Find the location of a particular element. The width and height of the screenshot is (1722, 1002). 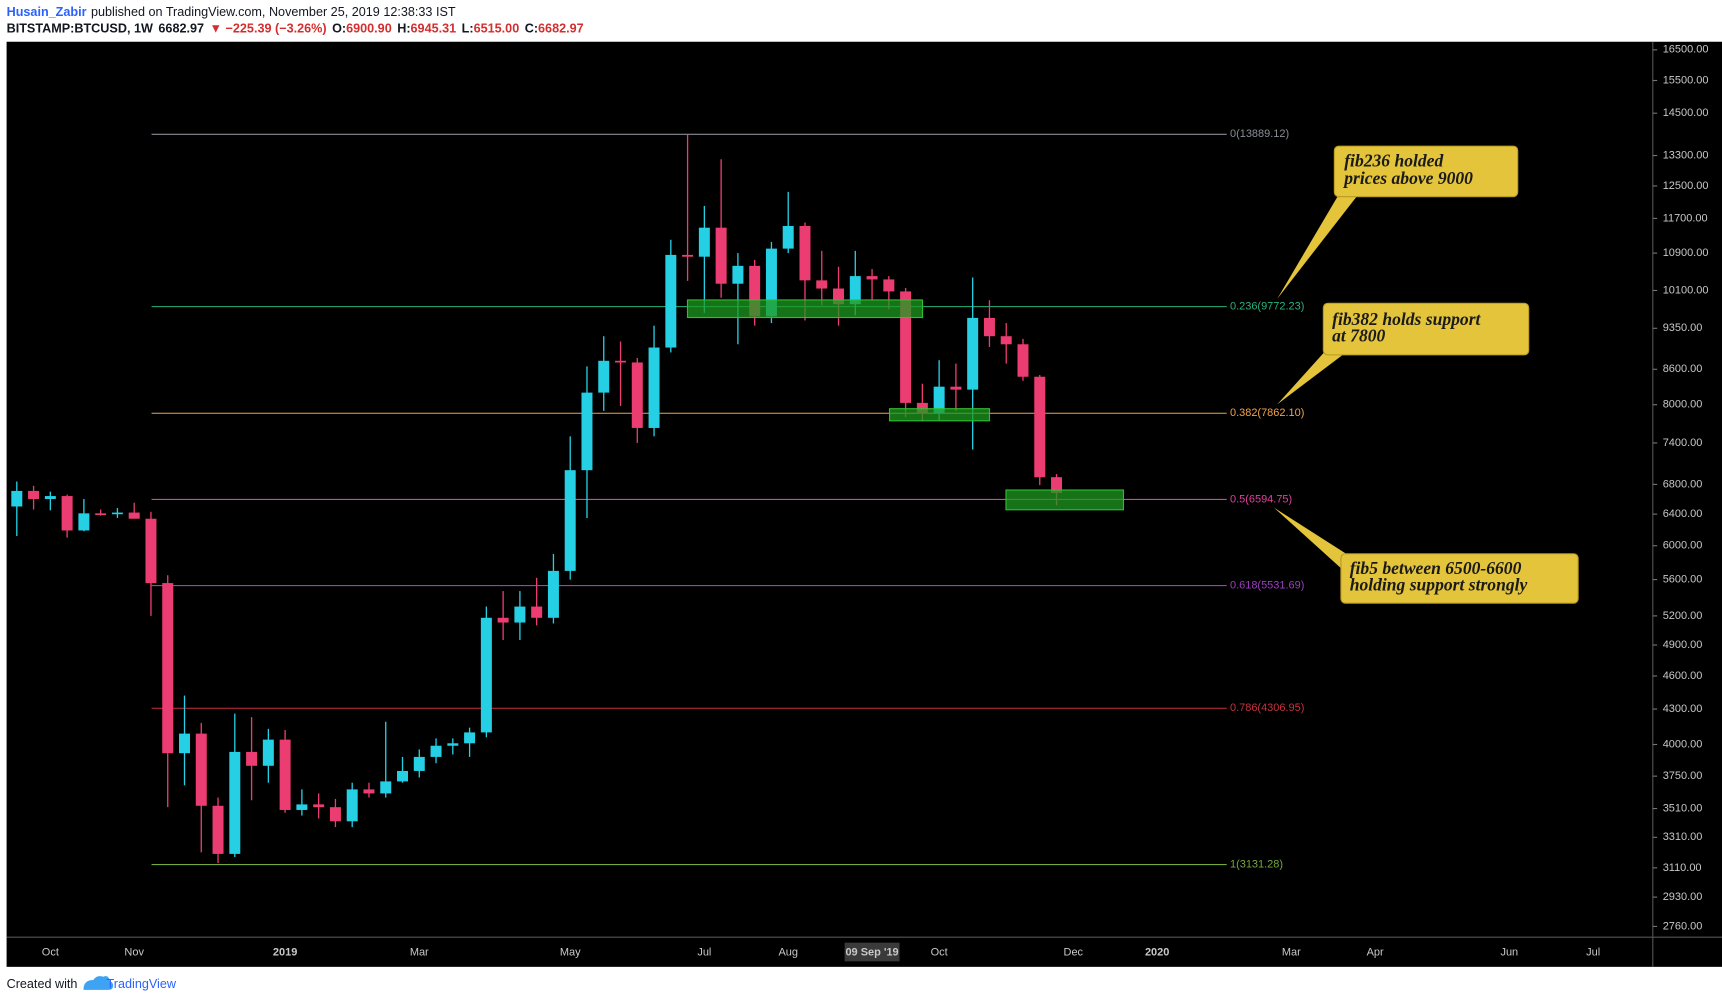

y-tick-label: 10100.00 is located at coordinates (1686, 290).